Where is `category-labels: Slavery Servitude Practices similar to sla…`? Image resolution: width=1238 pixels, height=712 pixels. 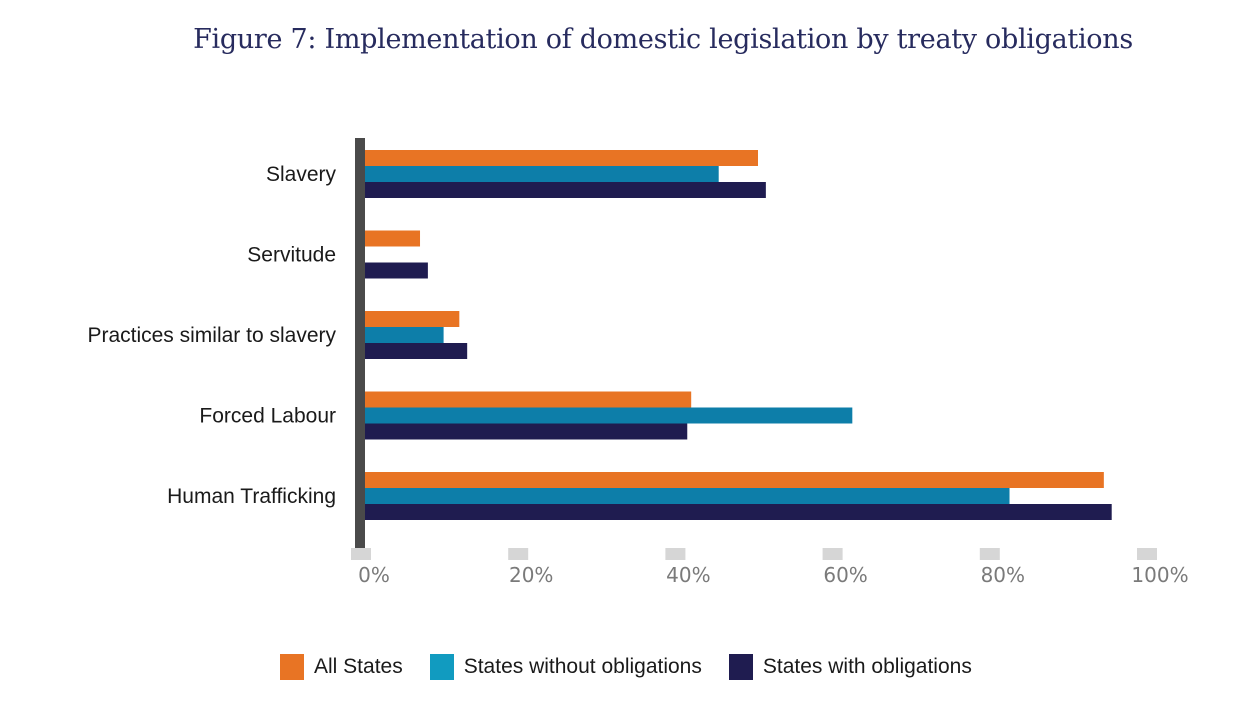 category-labels: Slavery Servitude Practices similar to sla… is located at coordinates (211, 335).